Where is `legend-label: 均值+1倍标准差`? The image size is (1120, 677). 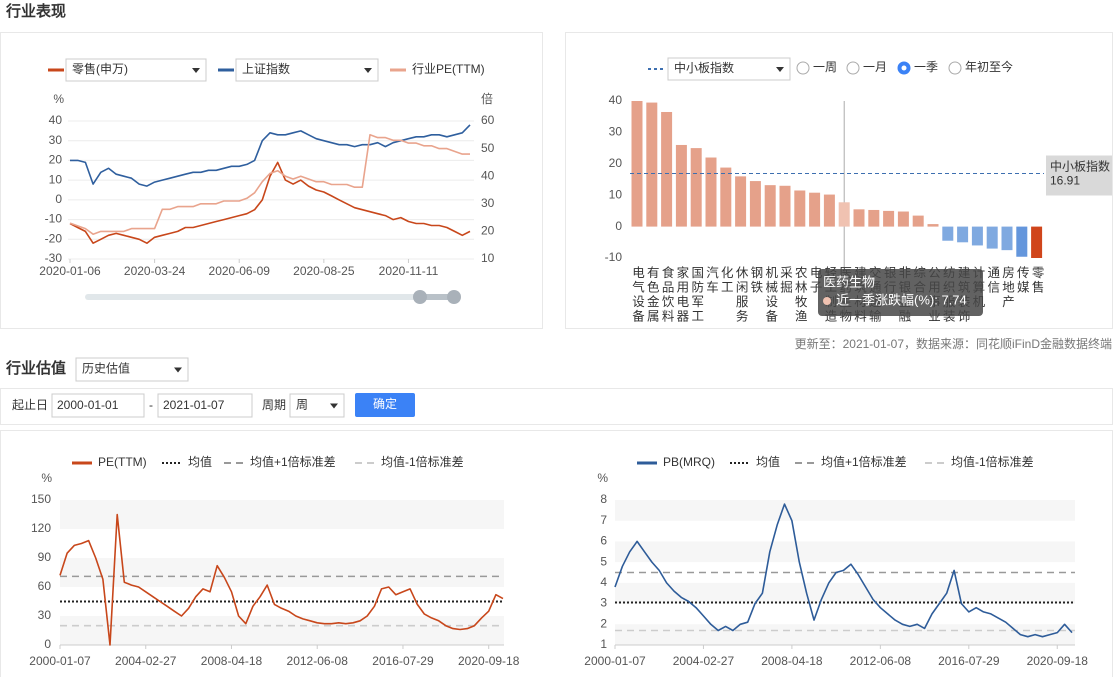
legend-label: 均值+1倍标准差 is located at coordinates (293, 461).